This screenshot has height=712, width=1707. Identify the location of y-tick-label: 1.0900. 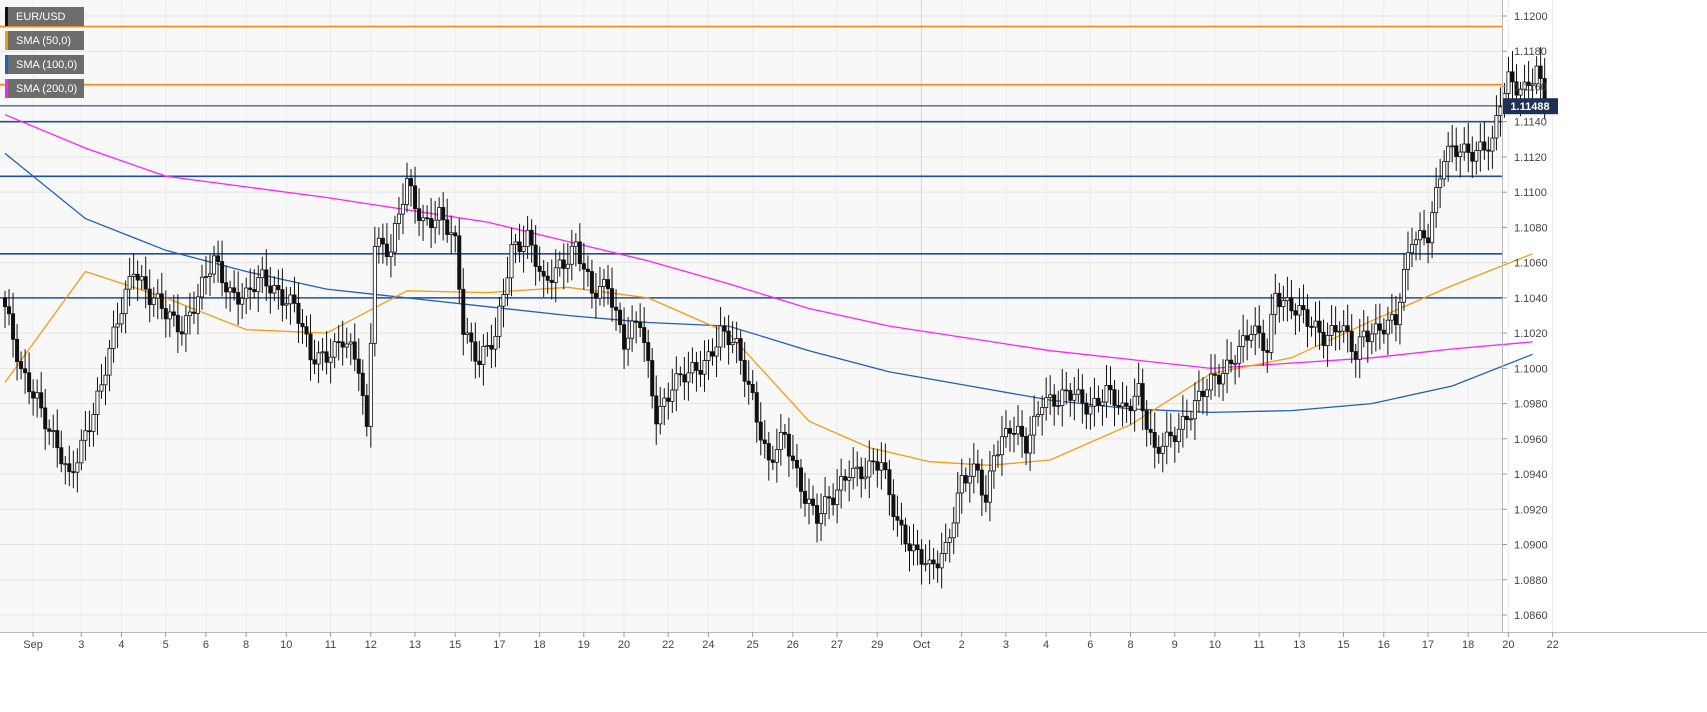
(1531, 546).